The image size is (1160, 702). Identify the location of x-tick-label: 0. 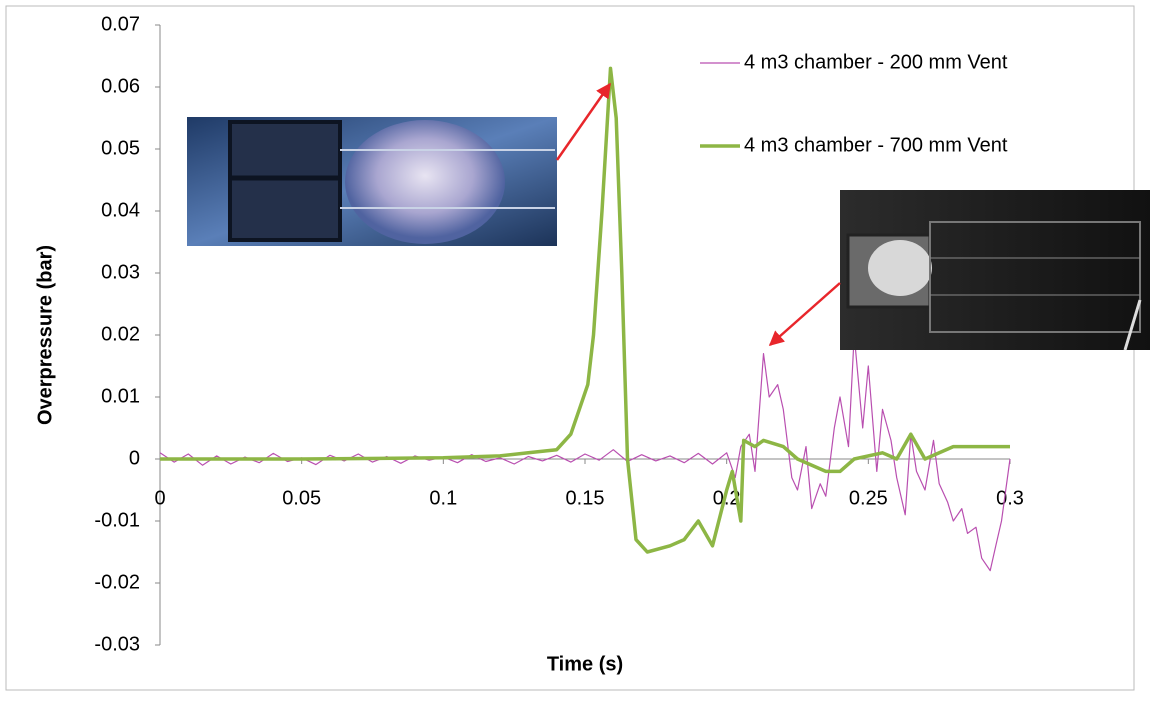
(159, 498).